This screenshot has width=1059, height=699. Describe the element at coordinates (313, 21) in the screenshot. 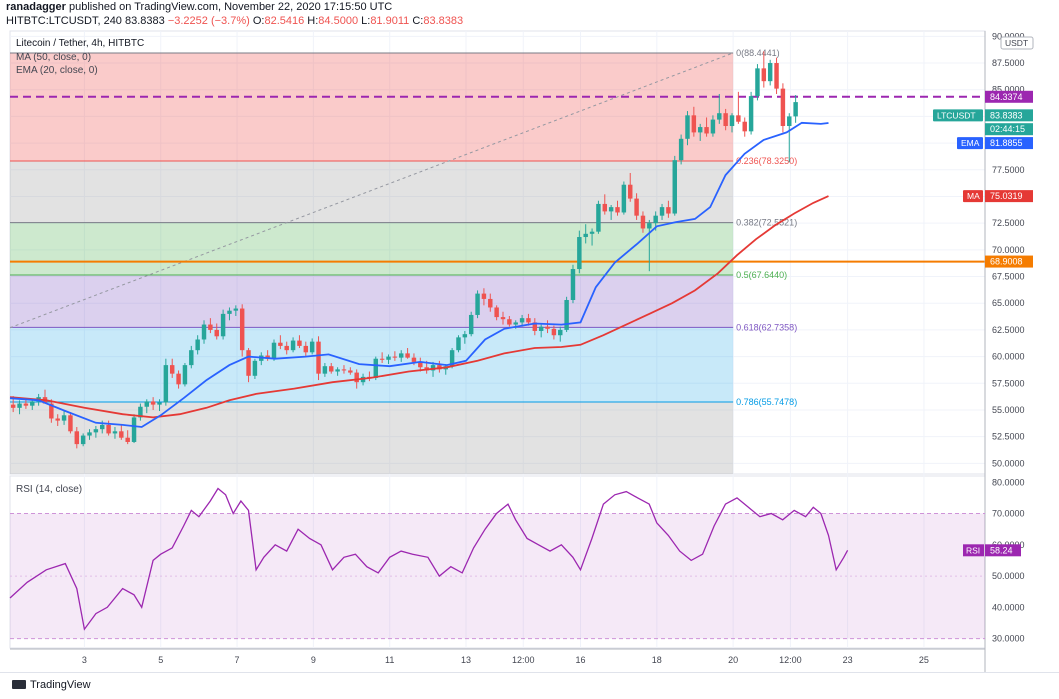

I see `high-label: H:` at that location.